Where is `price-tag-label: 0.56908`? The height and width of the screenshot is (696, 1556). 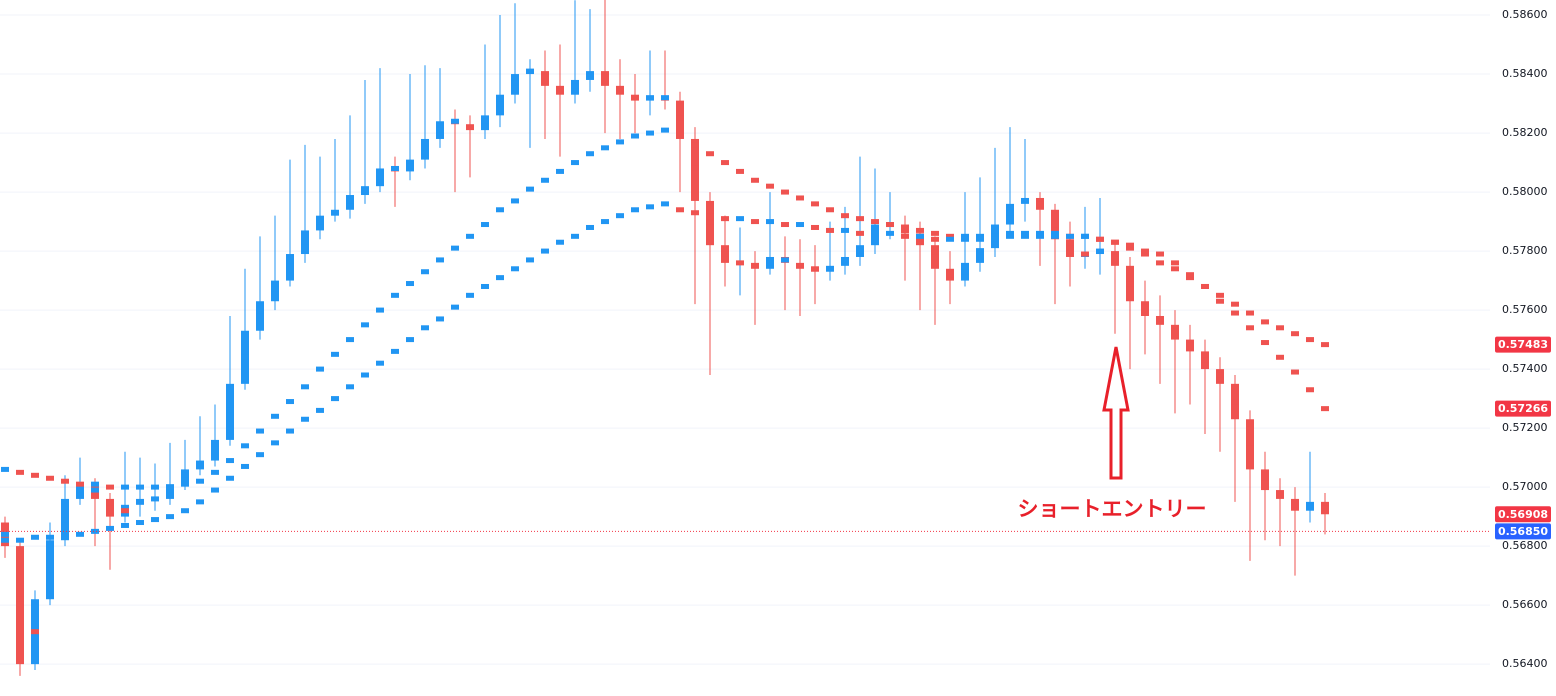
price-tag-label: 0.56908 is located at coordinates (1523, 514).